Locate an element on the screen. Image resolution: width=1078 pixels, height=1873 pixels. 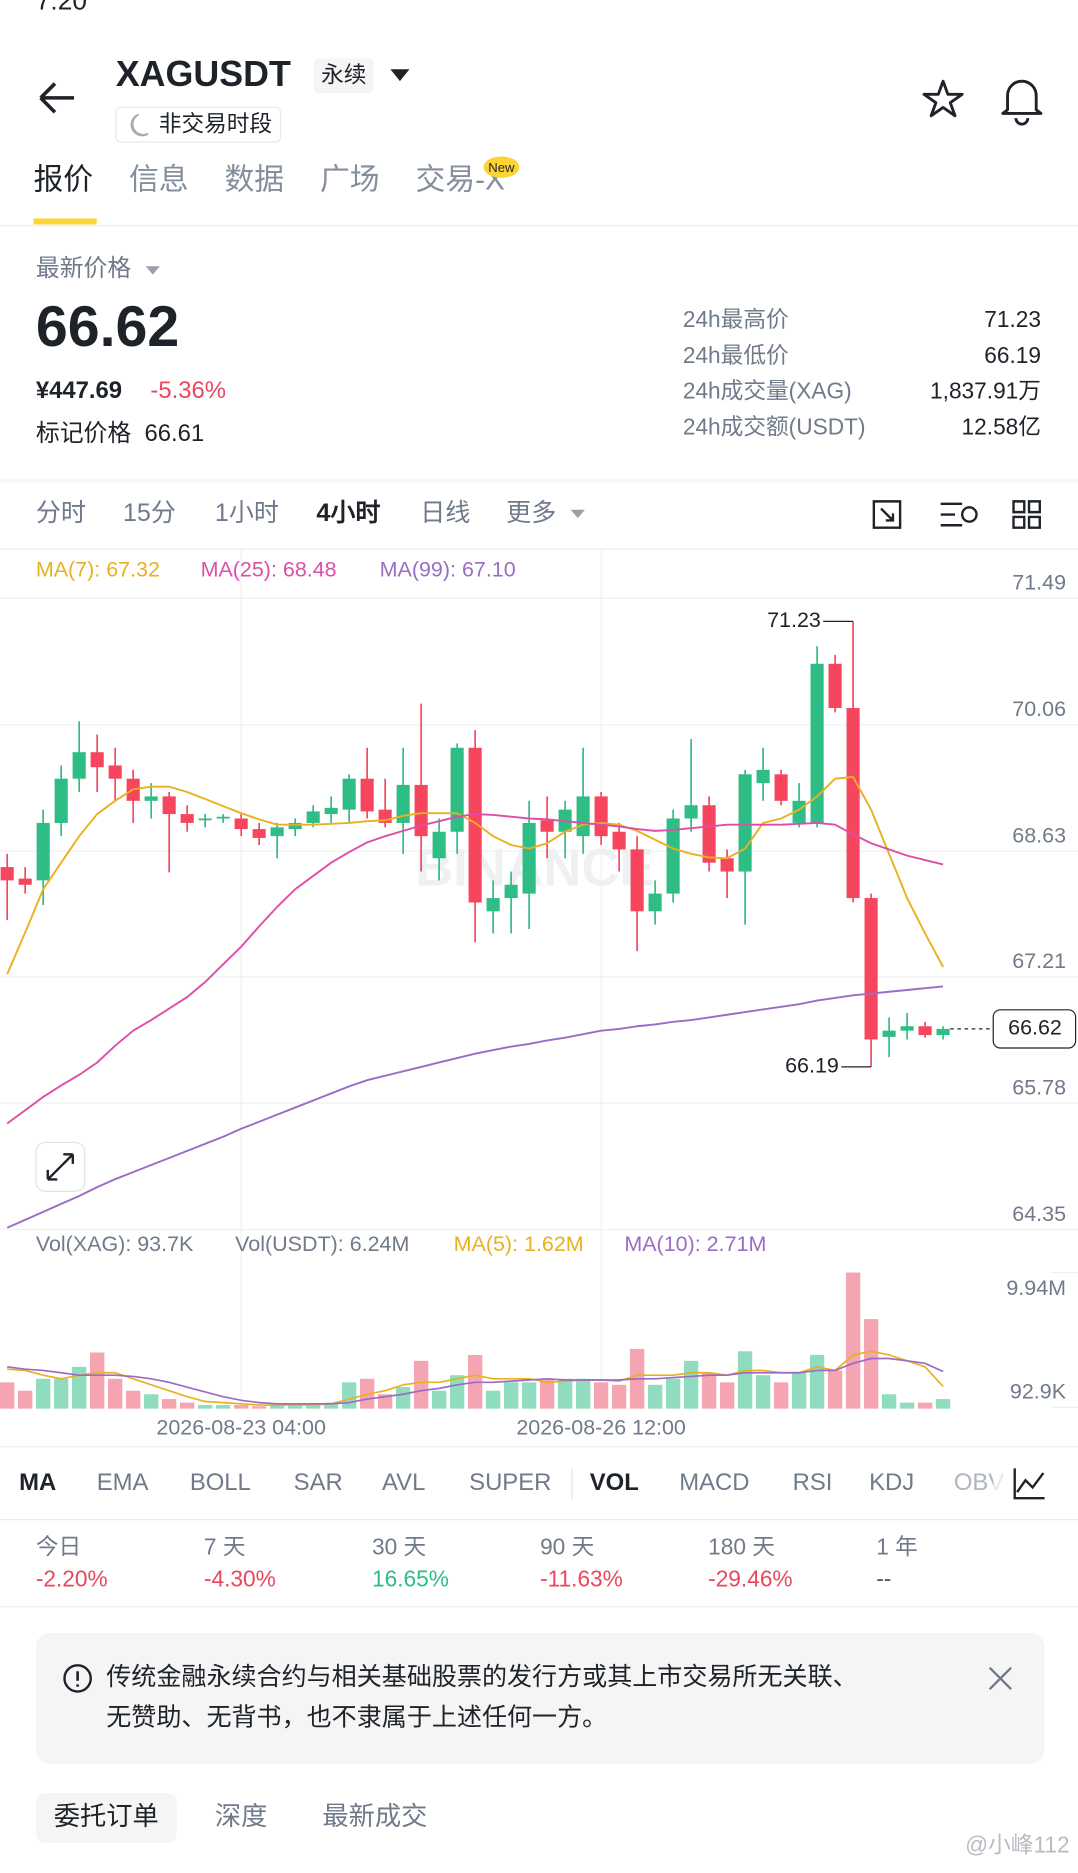
interval: 更多 is located at coordinates (531, 513).